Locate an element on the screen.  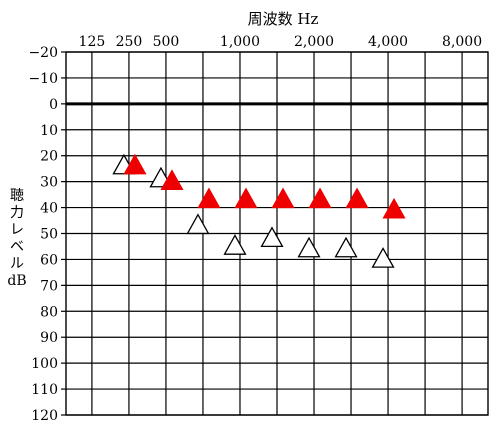
y-axis-label-char: ベ is located at coordinates (17, 247).